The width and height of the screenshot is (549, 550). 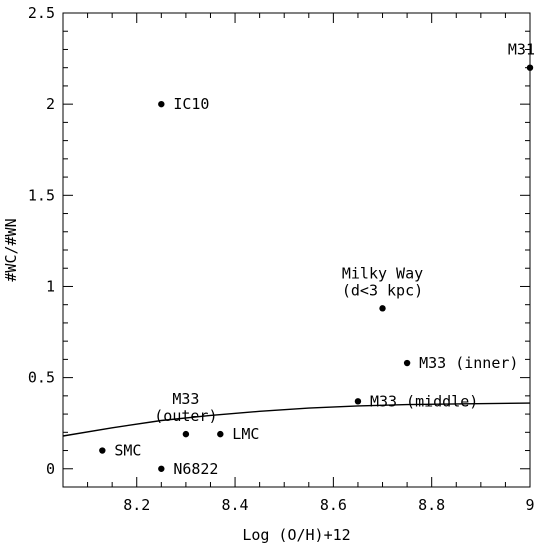 What do you see at coordinates (245, 434) in the screenshot?
I see `point-label: LMC` at bounding box center [245, 434].